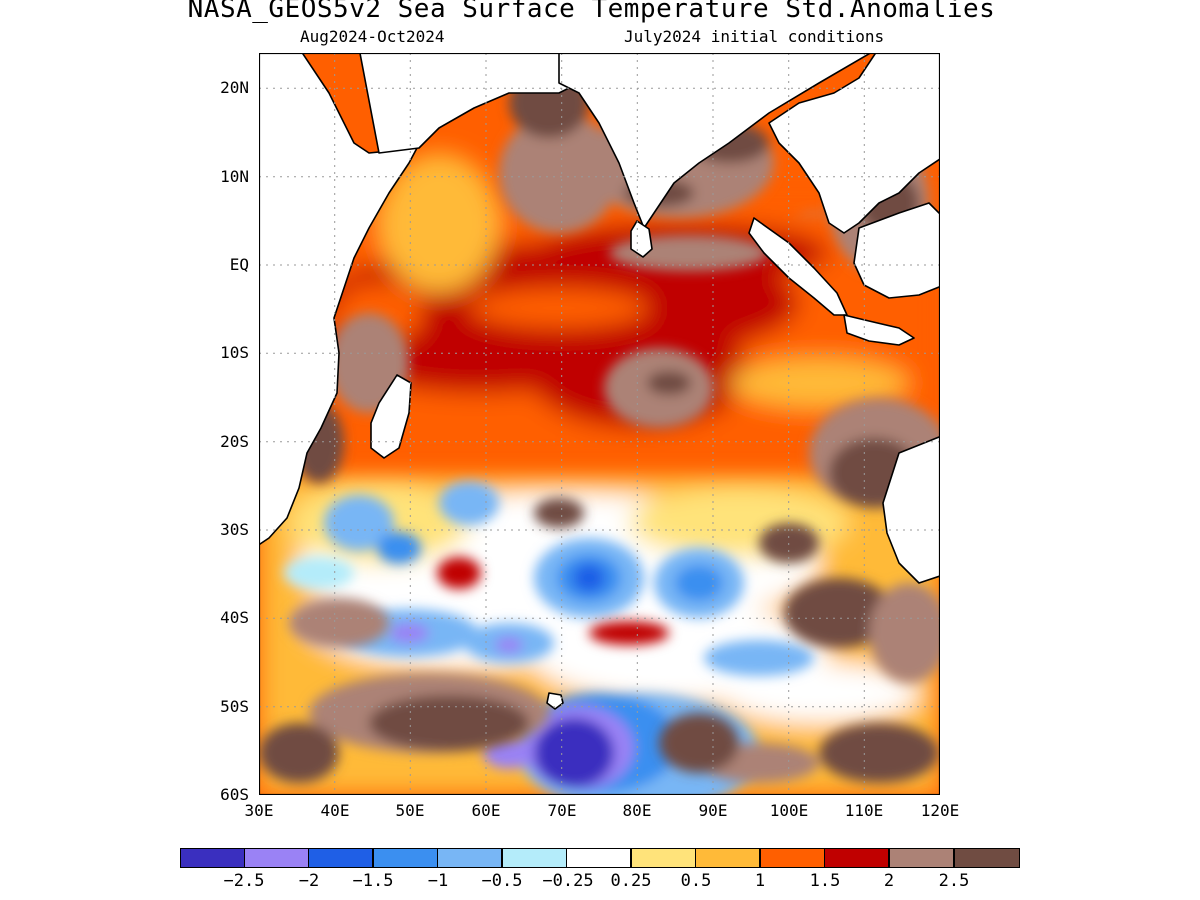 Image resolution: width=1200 pixels, height=900 pixels. What do you see at coordinates (244, 881) in the screenshot?
I see `legend-label: −2.5` at bounding box center [244, 881].